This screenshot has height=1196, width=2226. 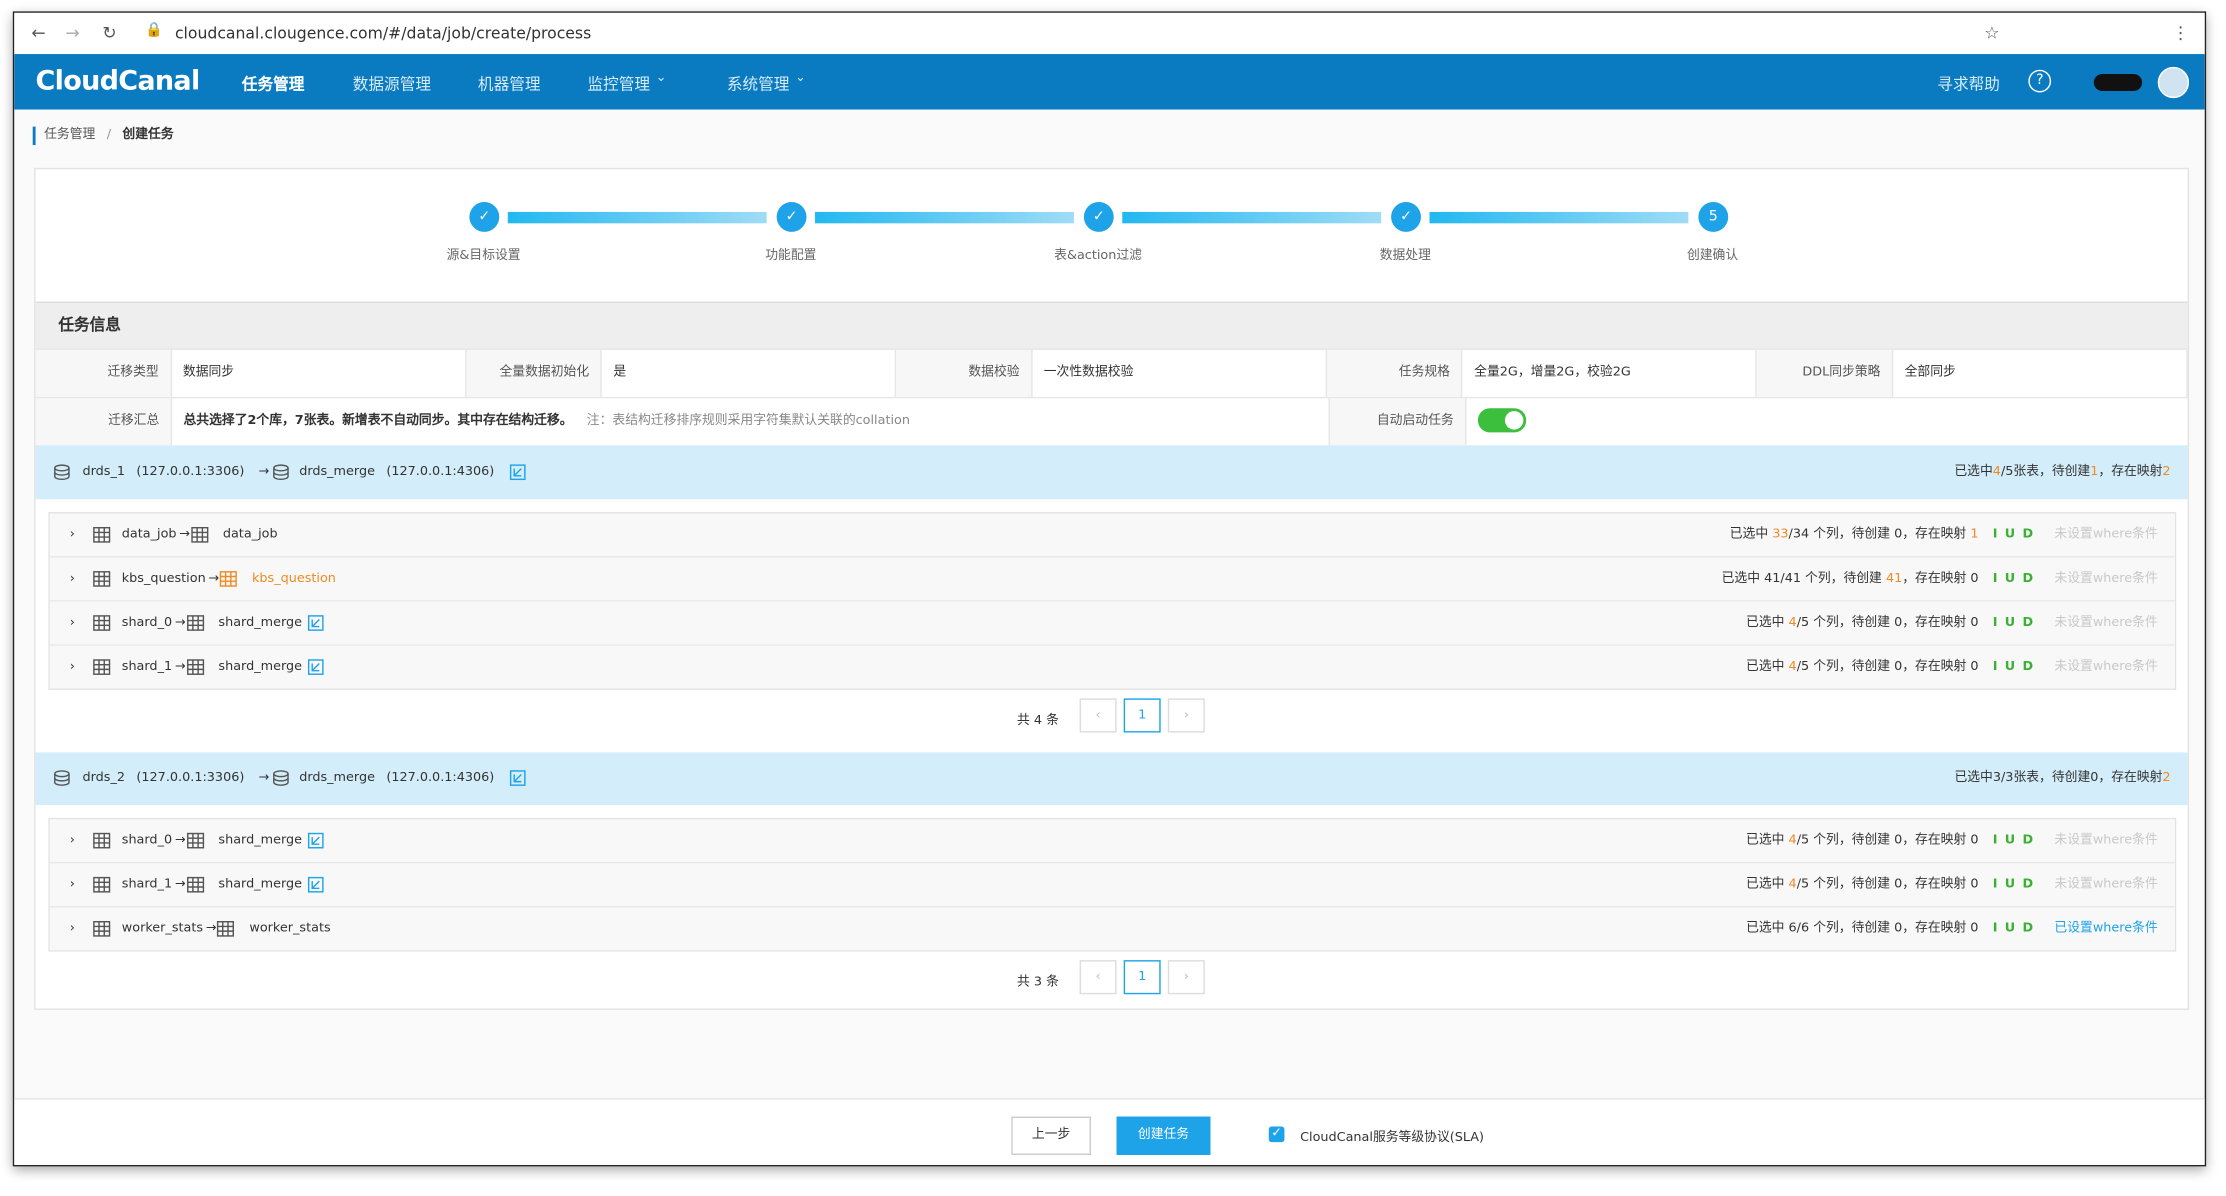 What do you see at coordinates (748, 421) in the screenshot?
I see `summary-note: 注：表结构迁移排序规则采用字符集默认关联的collation` at bounding box center [748, 421].